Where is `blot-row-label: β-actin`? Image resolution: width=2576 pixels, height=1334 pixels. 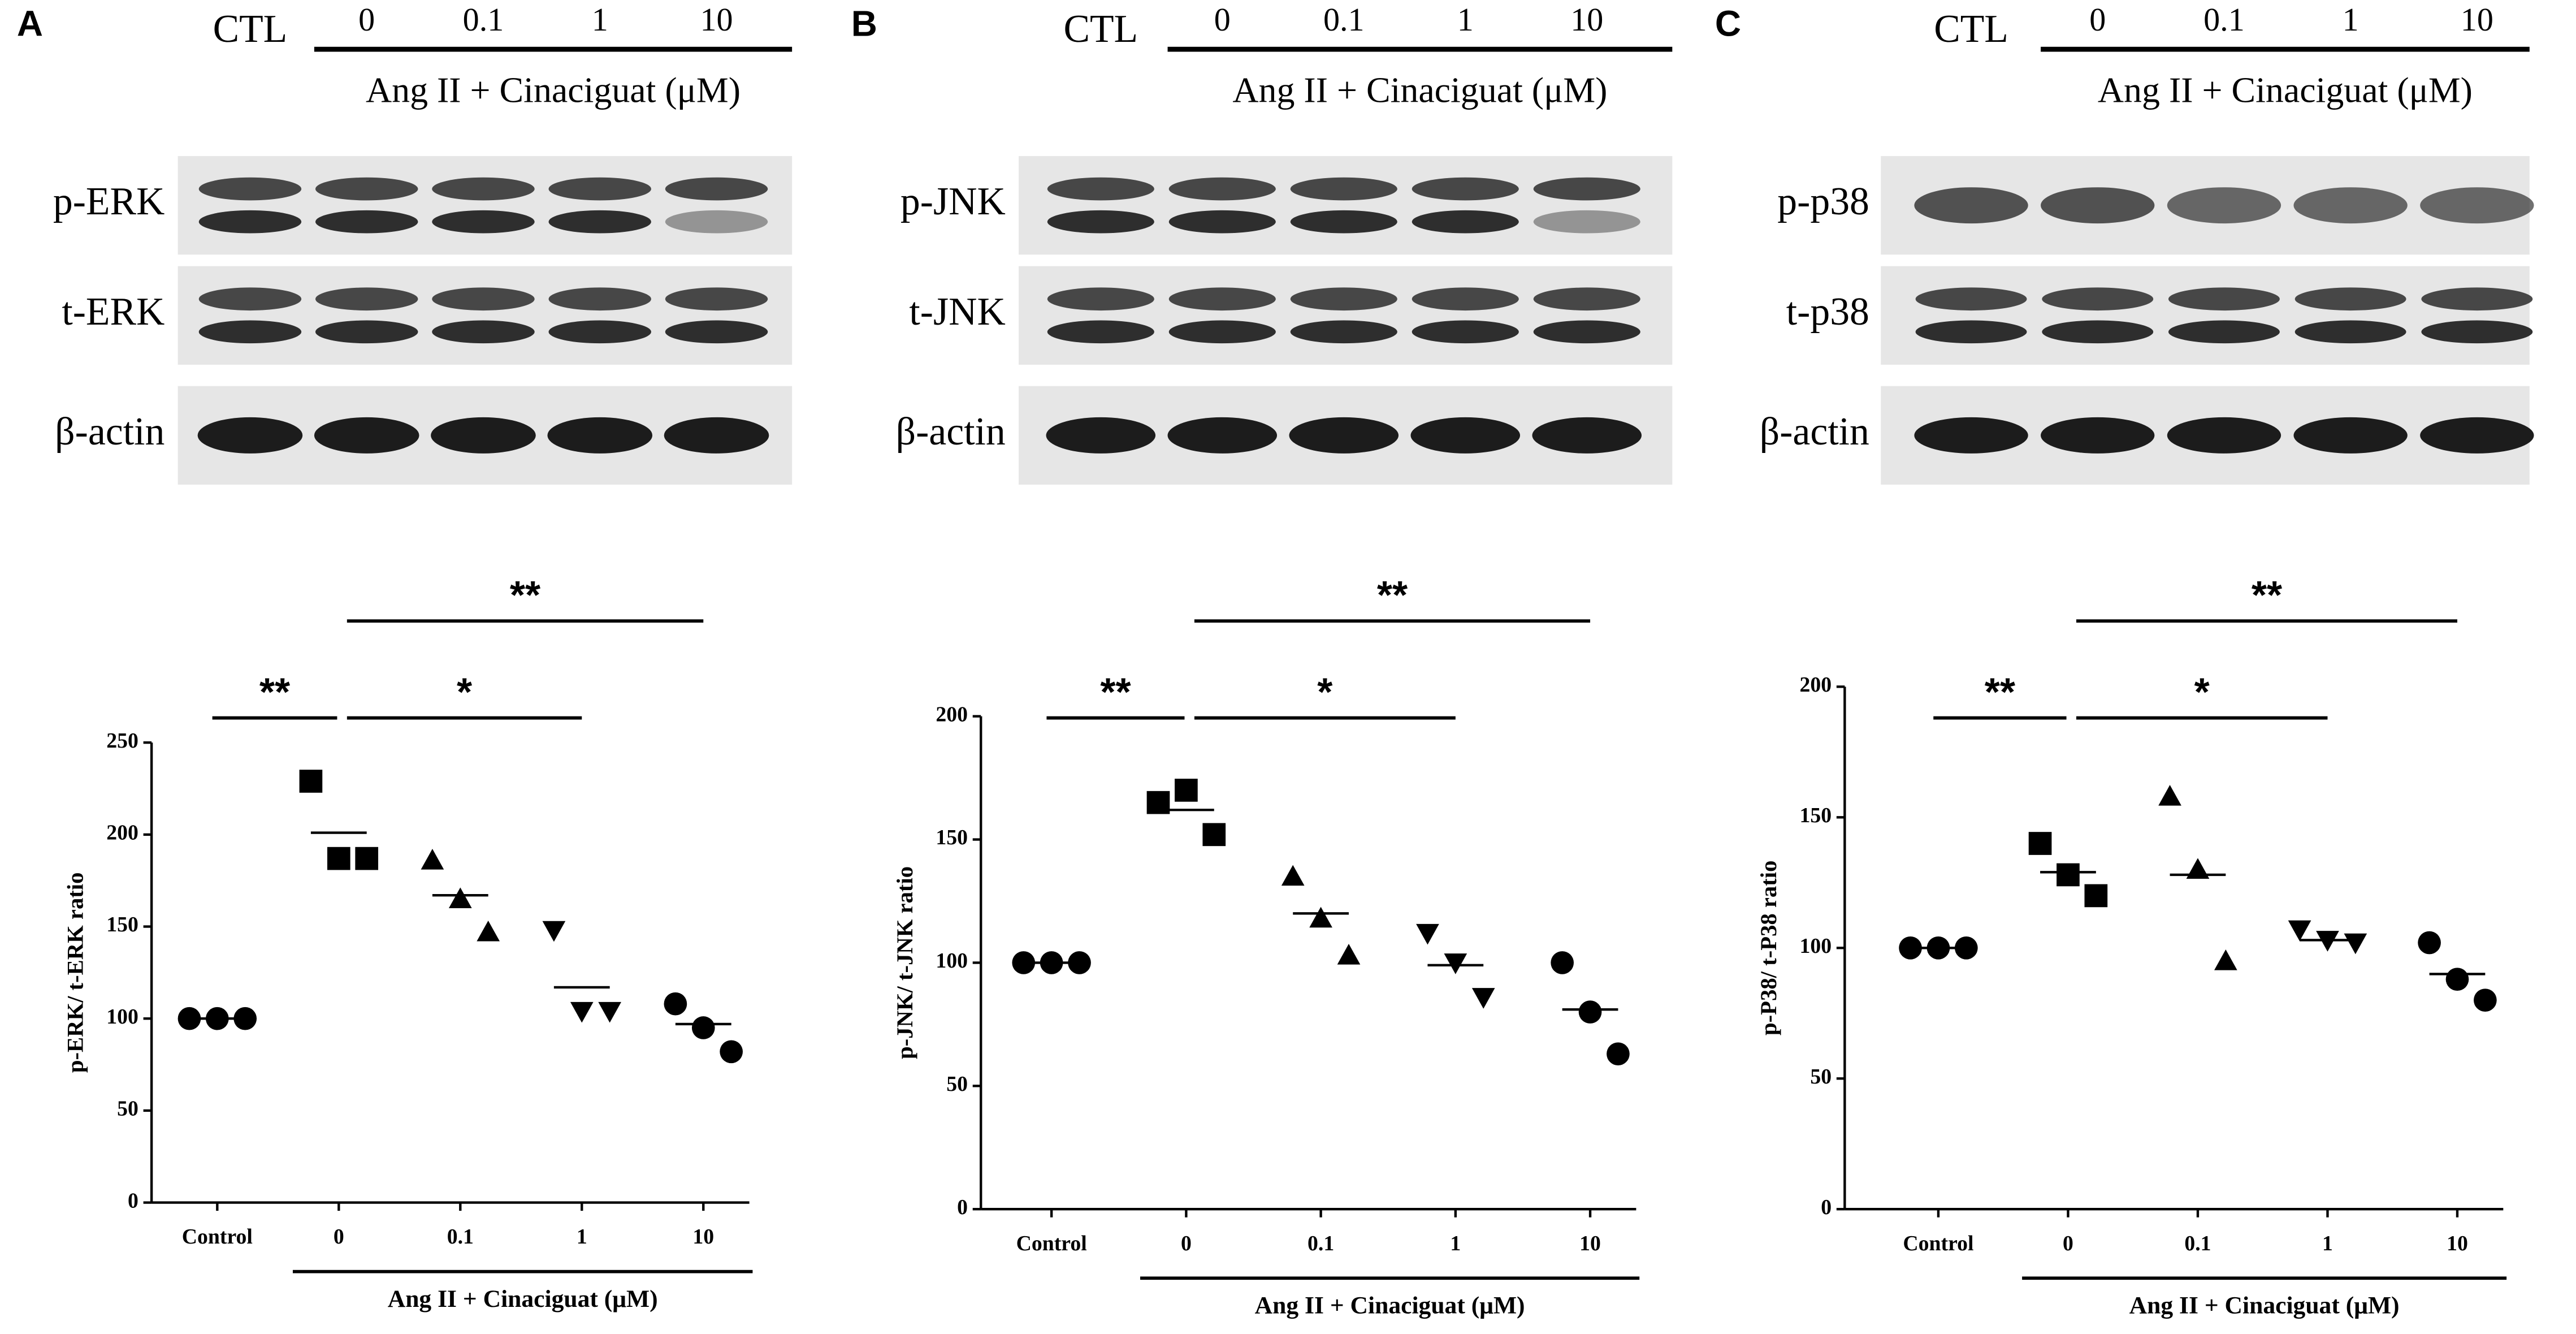 blot-row-label: β-actin is located at coordinates (109, 432).